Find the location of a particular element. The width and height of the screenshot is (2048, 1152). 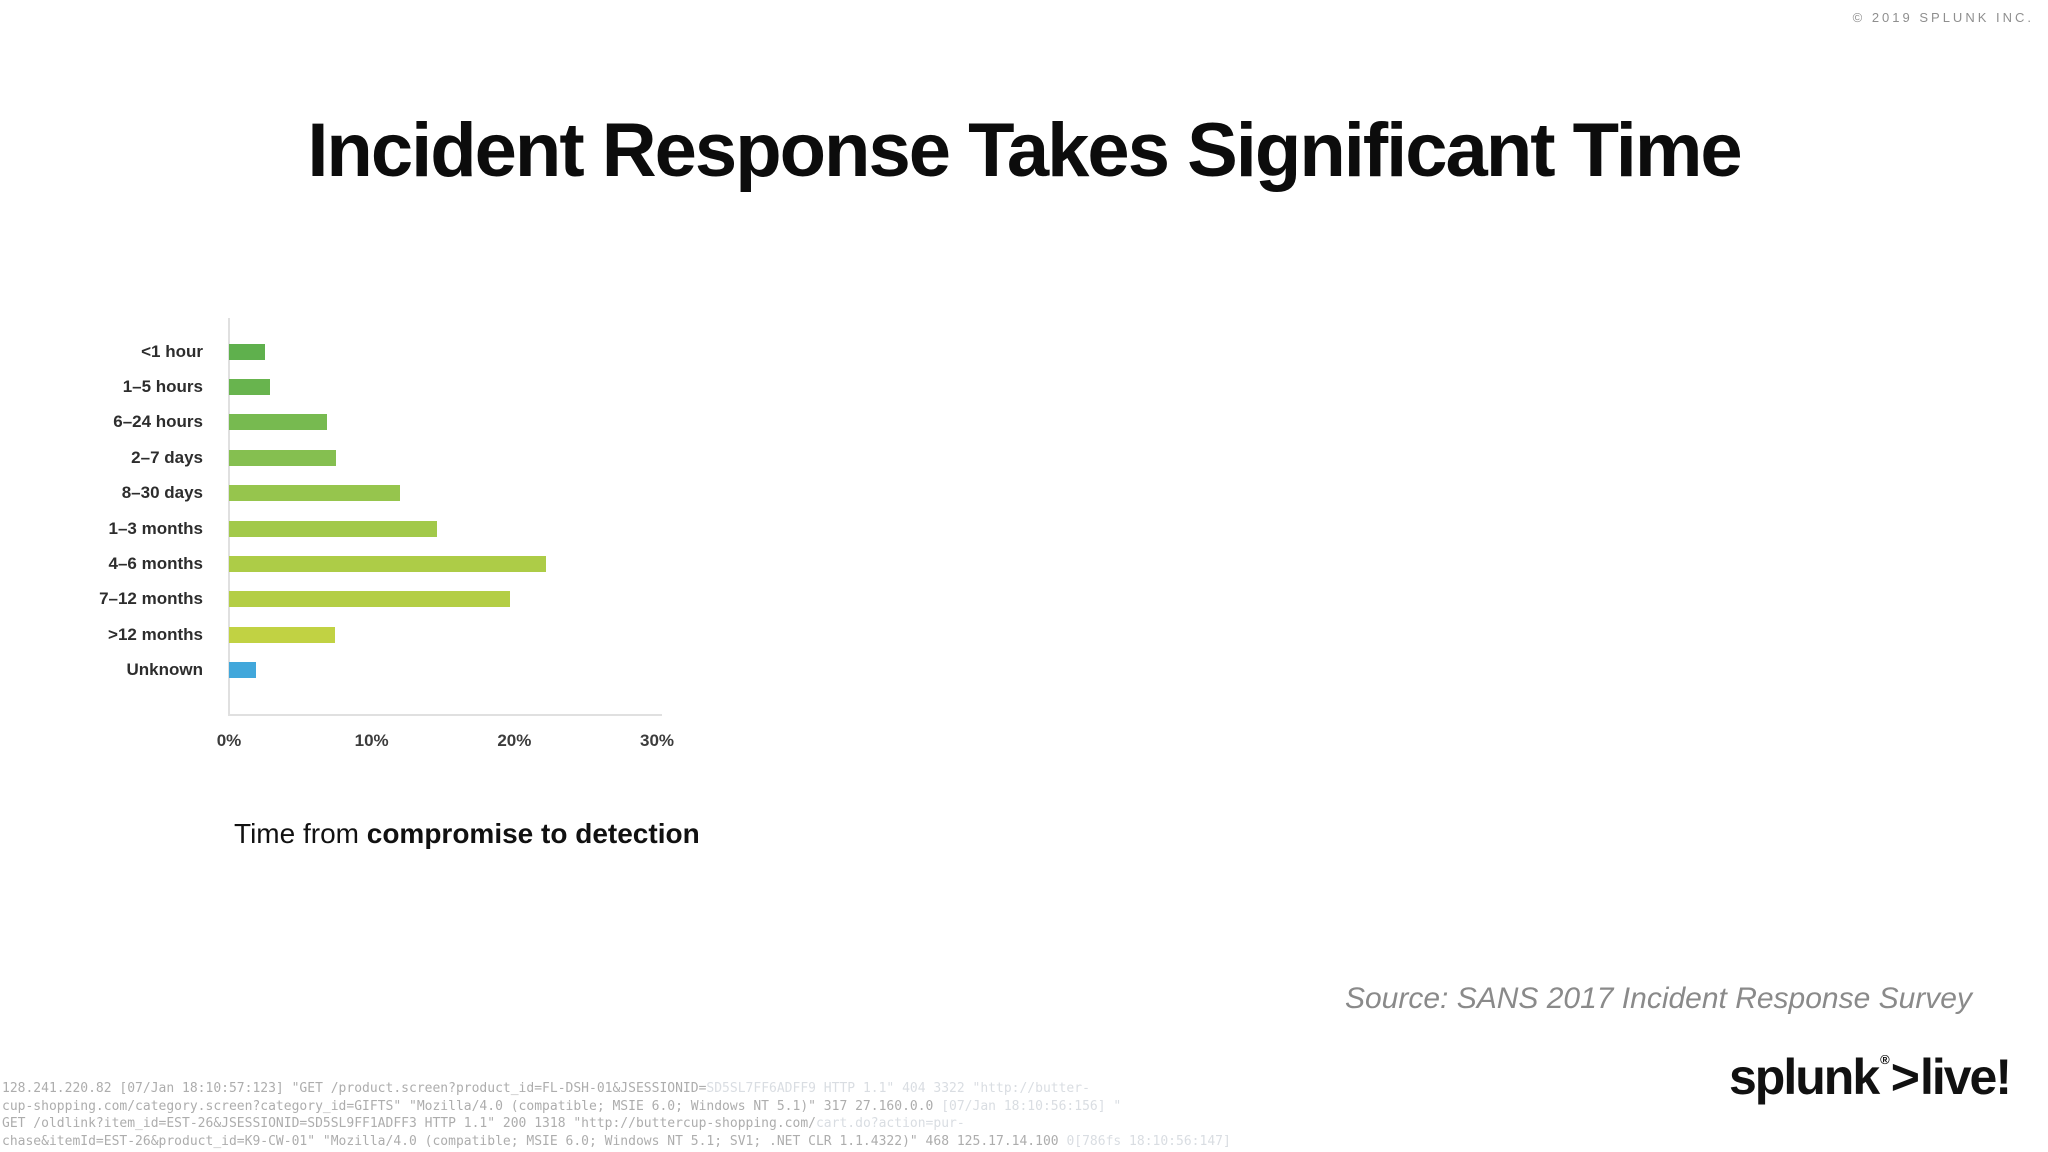

chart-category-label: Unknown is located at coordinates (165, 670).